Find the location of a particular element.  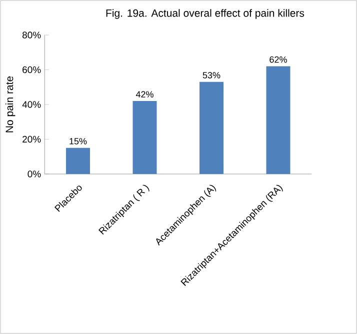

y-tick-label: 20% is located at coordinates (31, 139).